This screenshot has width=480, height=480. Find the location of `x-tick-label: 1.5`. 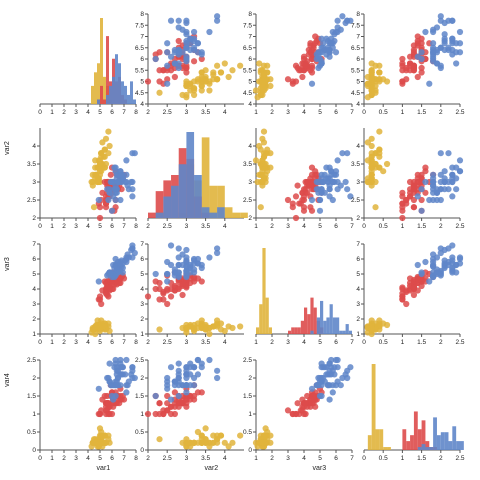

x-tick-label: 1.5 is located at coordinates (421, 112).